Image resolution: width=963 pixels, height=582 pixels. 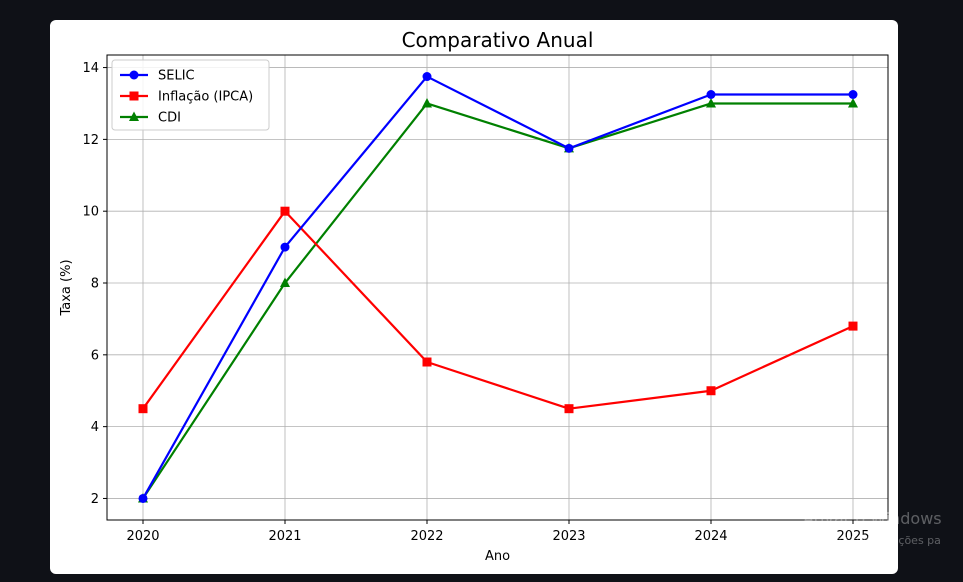 I want to click on y-tick-label: 10, so click(x=90, y=212).